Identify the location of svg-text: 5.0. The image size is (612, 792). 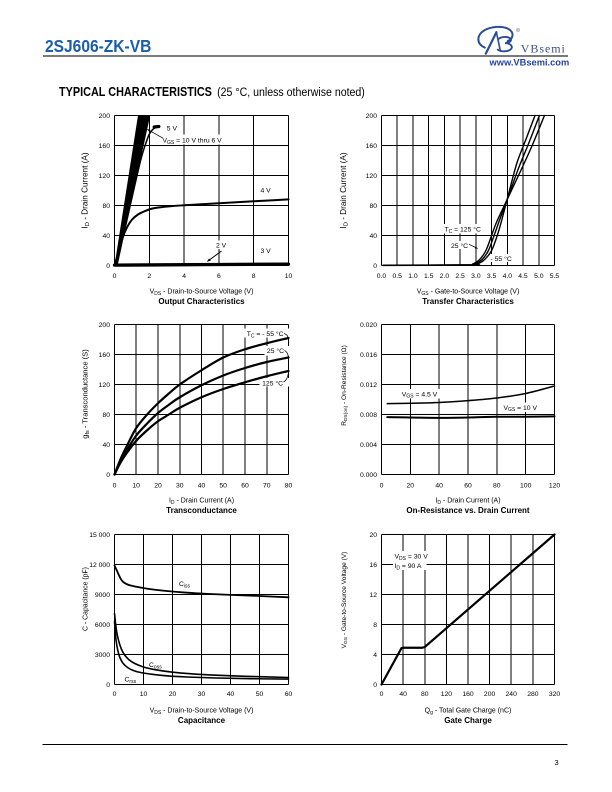
(539, 276).